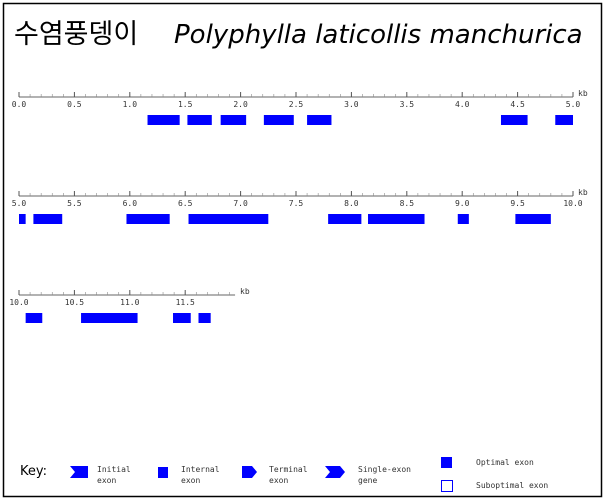  What do you see at coordinates (185, 203) in the screenshot?
I see `tick-label: 6.5` at bounding box center [185, 203].